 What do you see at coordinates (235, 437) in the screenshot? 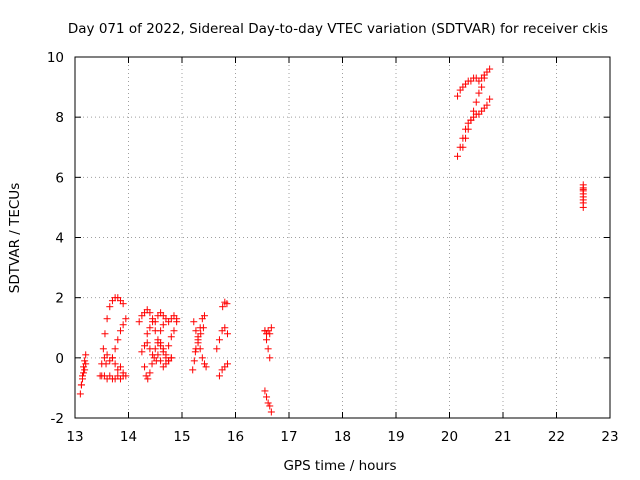
I see `x-tick-label: 16` at bounding box center [235, 437].